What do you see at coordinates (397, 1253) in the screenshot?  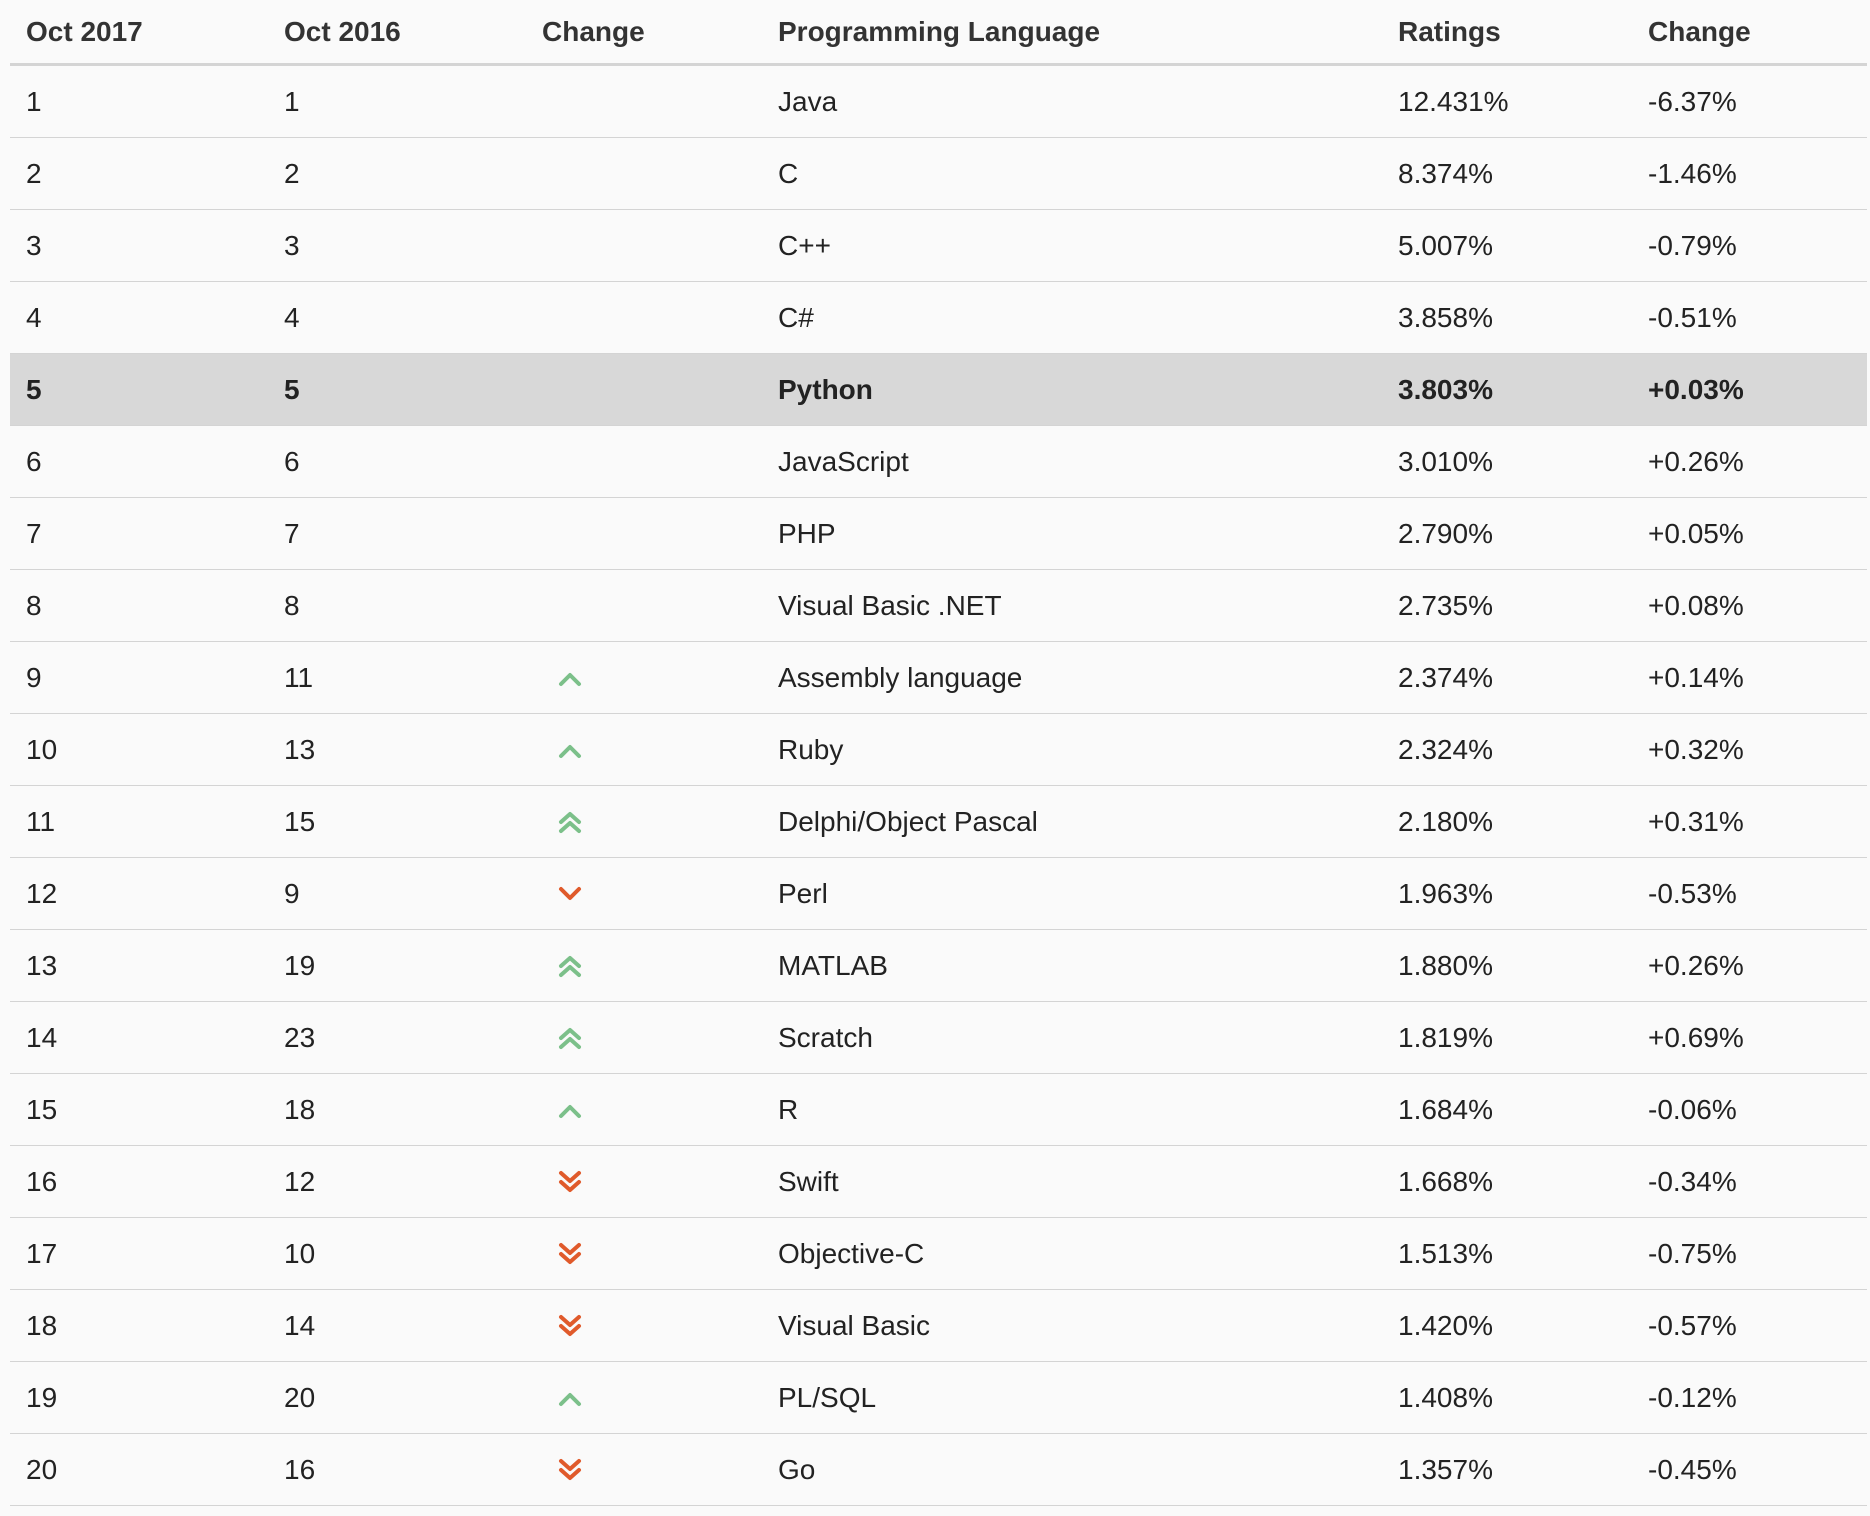 I see `rank-2016-cell: 10` at bounding box center [397, 1253].